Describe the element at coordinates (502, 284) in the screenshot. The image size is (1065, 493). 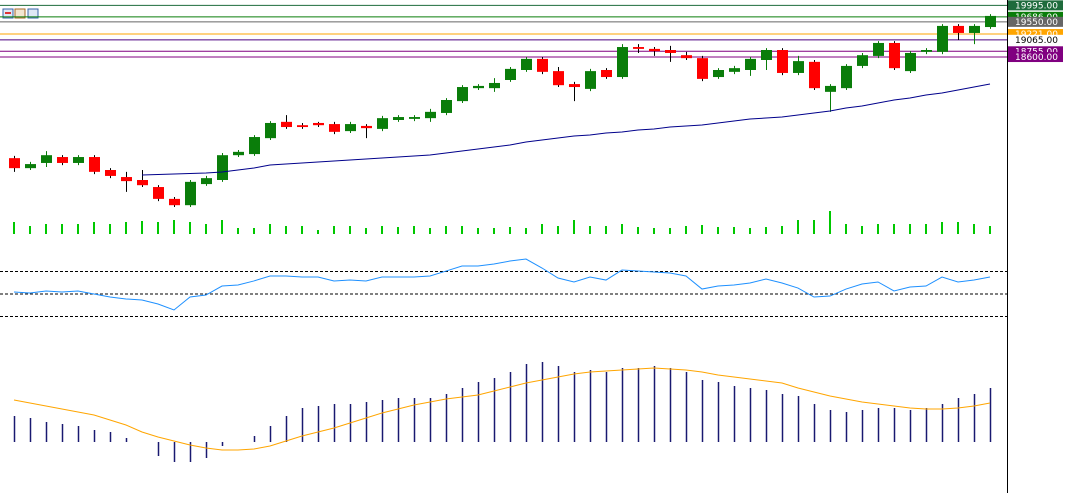
I see `rsi-line` at that location.